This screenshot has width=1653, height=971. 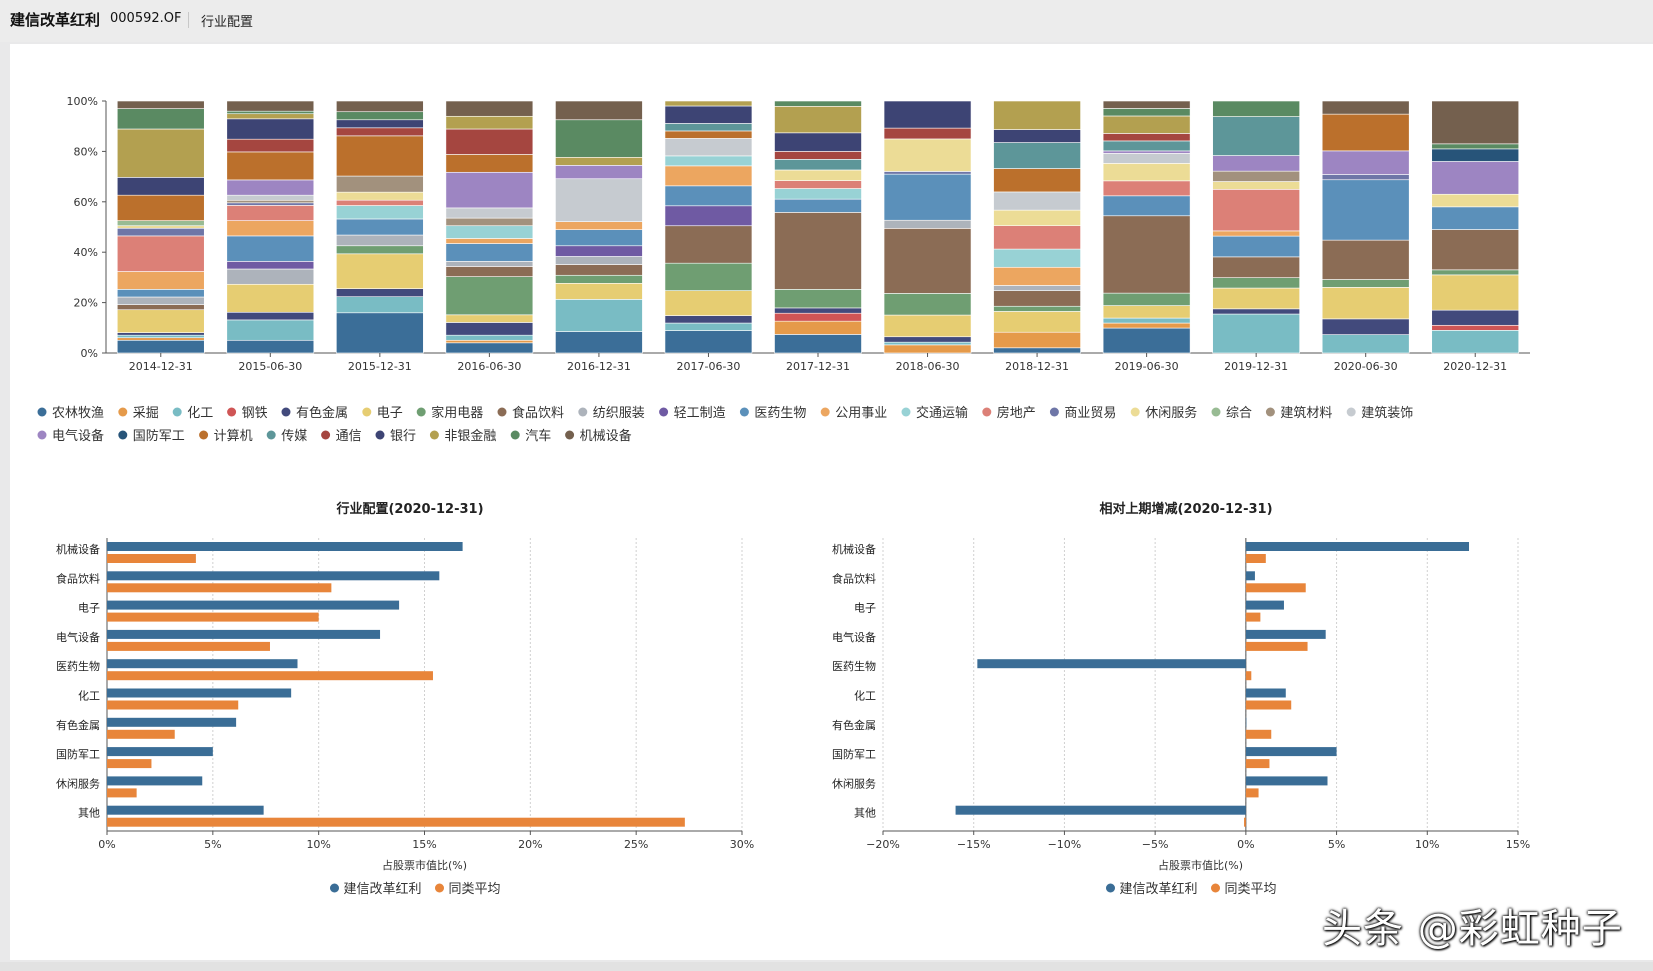 What do you see at coordinates (1256, 366) in the screenshot?
I see `x-tick-label: 2019-12-31` at bounding box center [1256, 366].